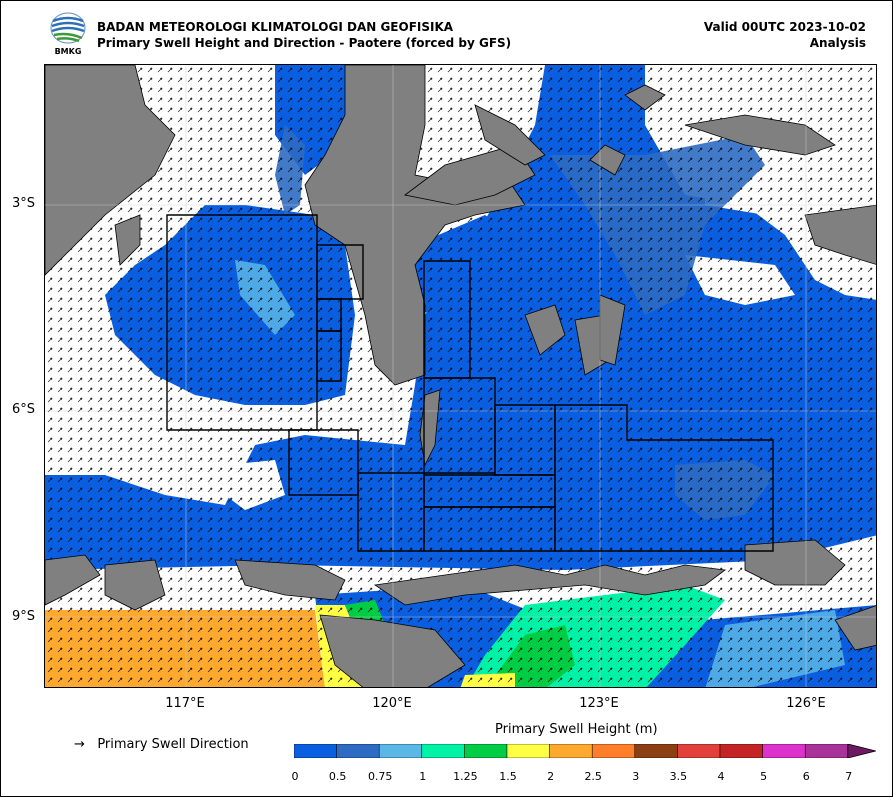 The height and width of the screenshot is (797, 893). What do you see at coordinates (806, 703) in the screenshot?
I see `lon-tick-126e: 126°E` at bounding box center [806, 703].